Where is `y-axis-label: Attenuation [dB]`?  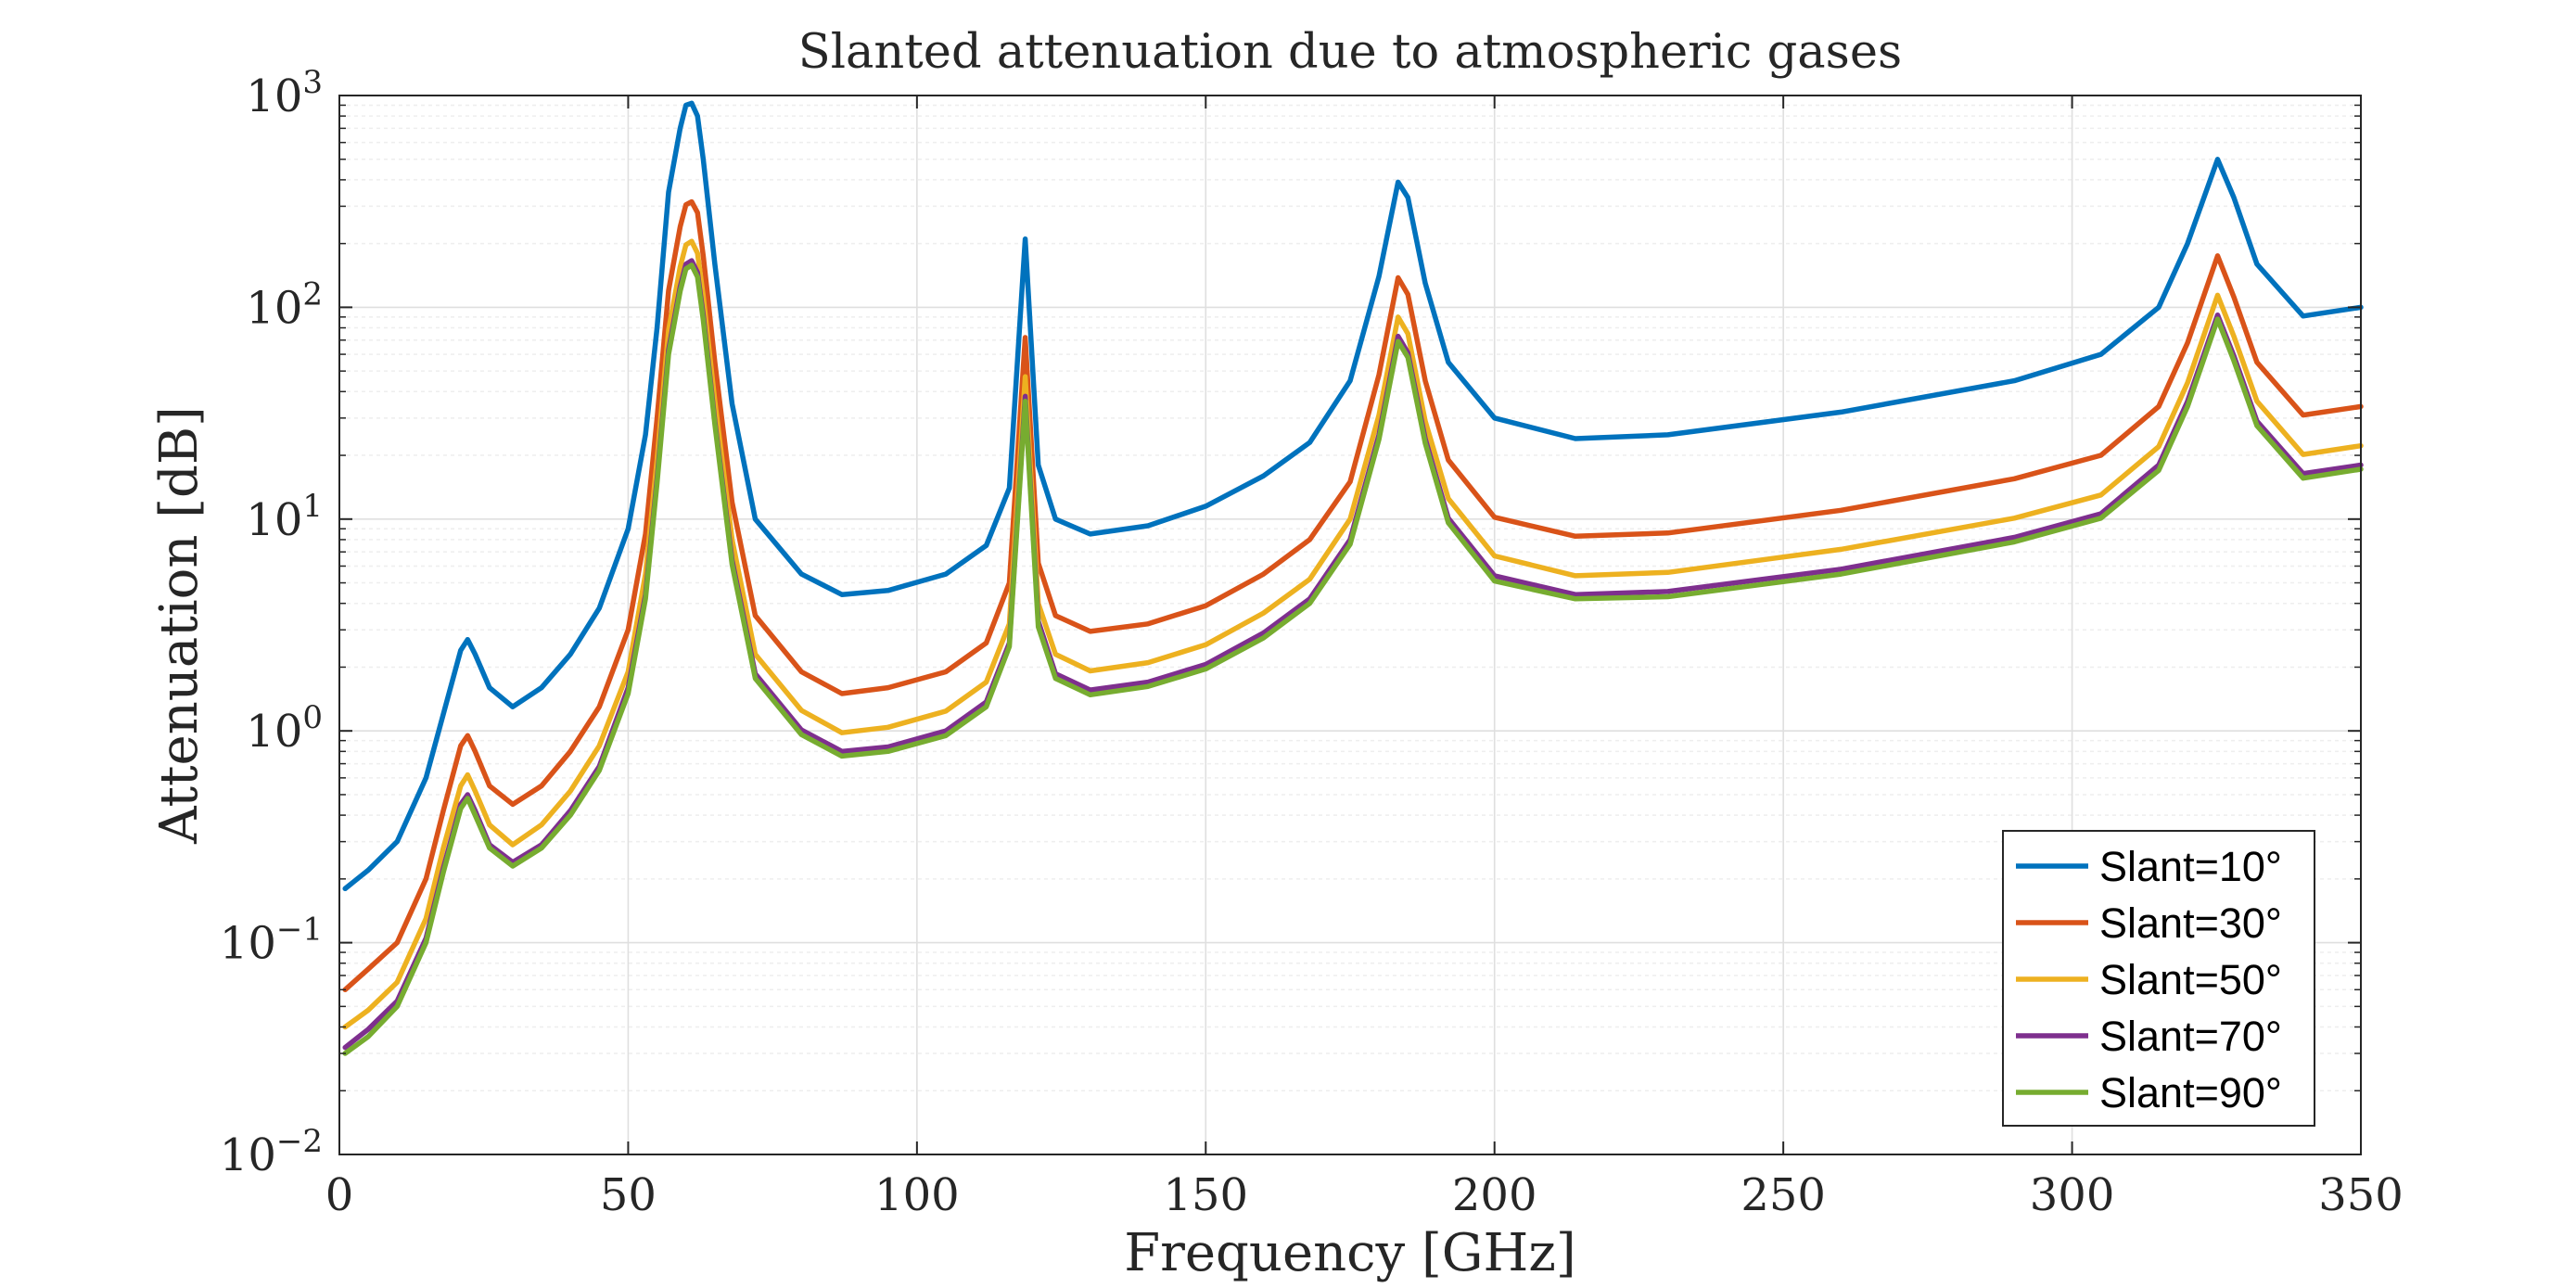
y-axis-label: Attenuation [dB] is located at coordinates (180, 625).